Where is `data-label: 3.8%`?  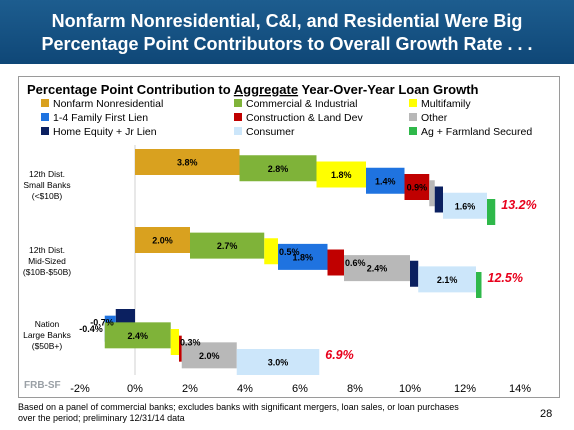
data-label: 3.8% is located at coordinates (187, 163).